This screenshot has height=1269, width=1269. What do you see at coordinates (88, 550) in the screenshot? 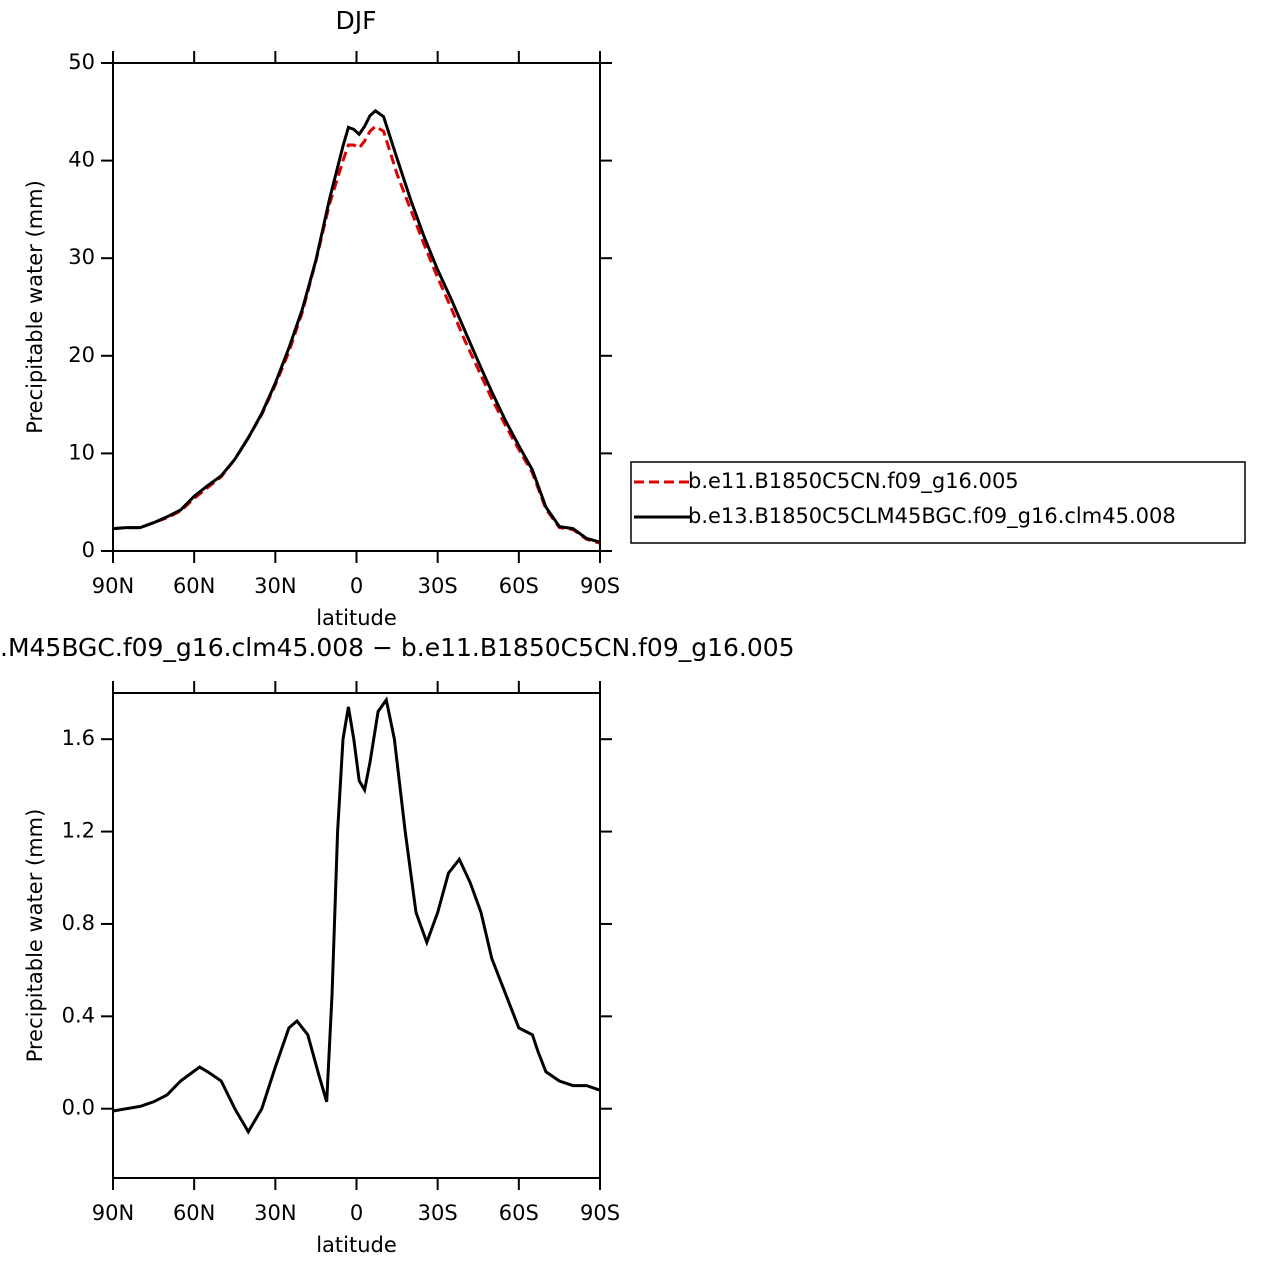
I see `y-tick-label: 0` at bounding box center [88, 550].